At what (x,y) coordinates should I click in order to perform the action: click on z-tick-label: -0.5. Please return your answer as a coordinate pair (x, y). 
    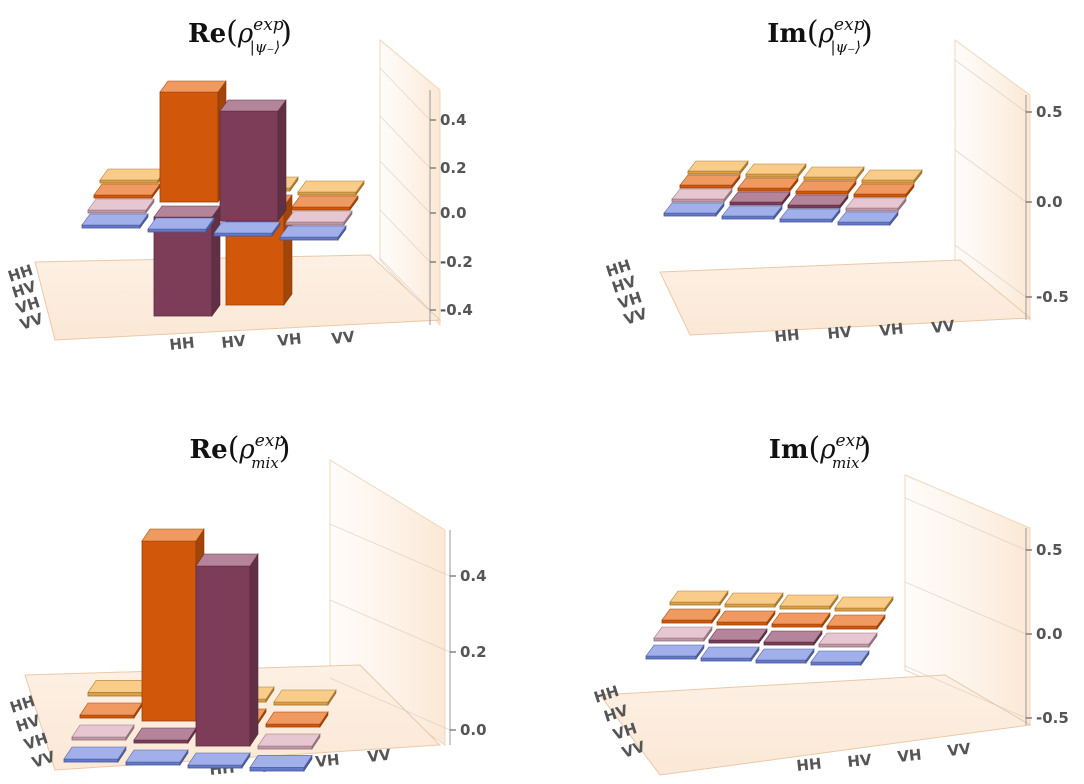
    Looking at the image, I should click on (1052, 718).